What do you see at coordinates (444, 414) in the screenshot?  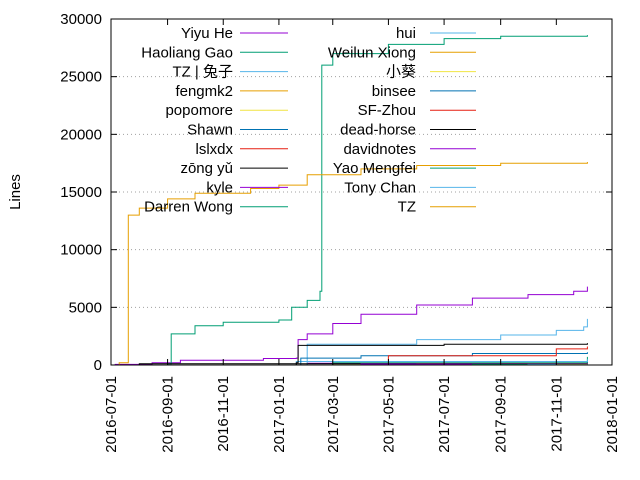 I see `x-tick-label: 2017-07-01` at bounding box center [444, 414].